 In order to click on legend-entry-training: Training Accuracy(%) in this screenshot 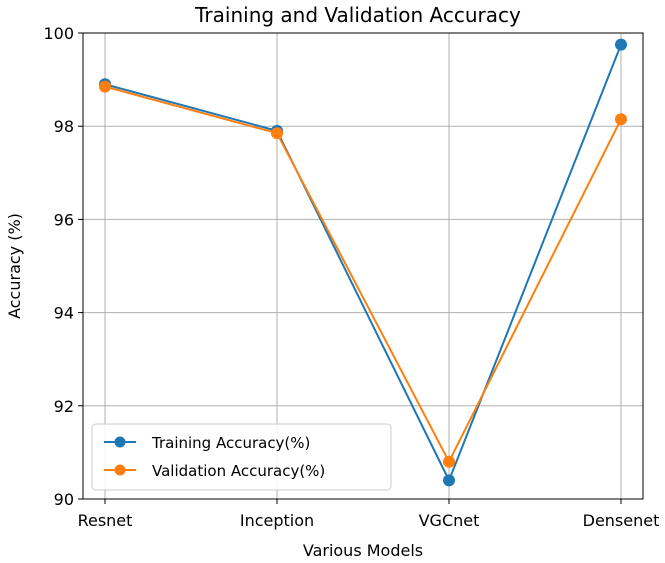, I will do `click(207, 443)`.